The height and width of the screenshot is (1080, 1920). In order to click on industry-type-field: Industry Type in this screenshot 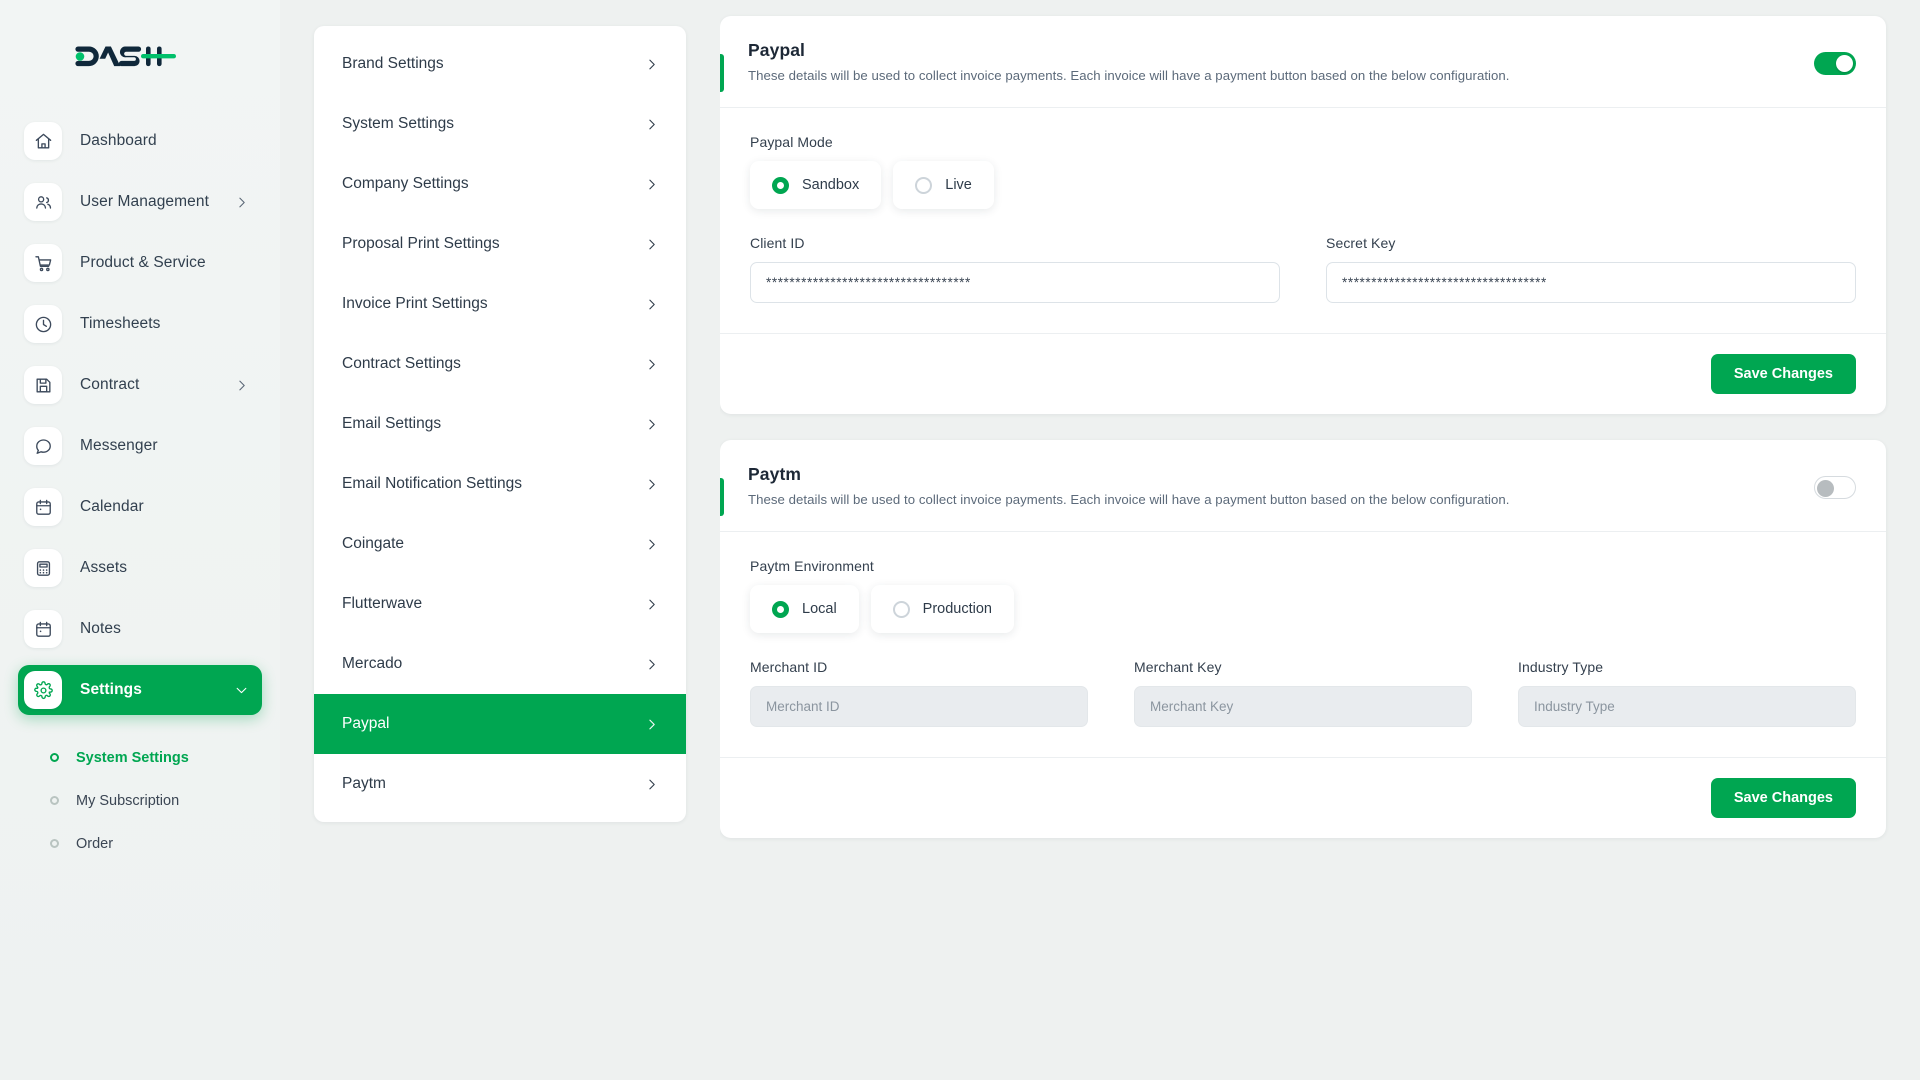, I will do `click(1687, 693)`.